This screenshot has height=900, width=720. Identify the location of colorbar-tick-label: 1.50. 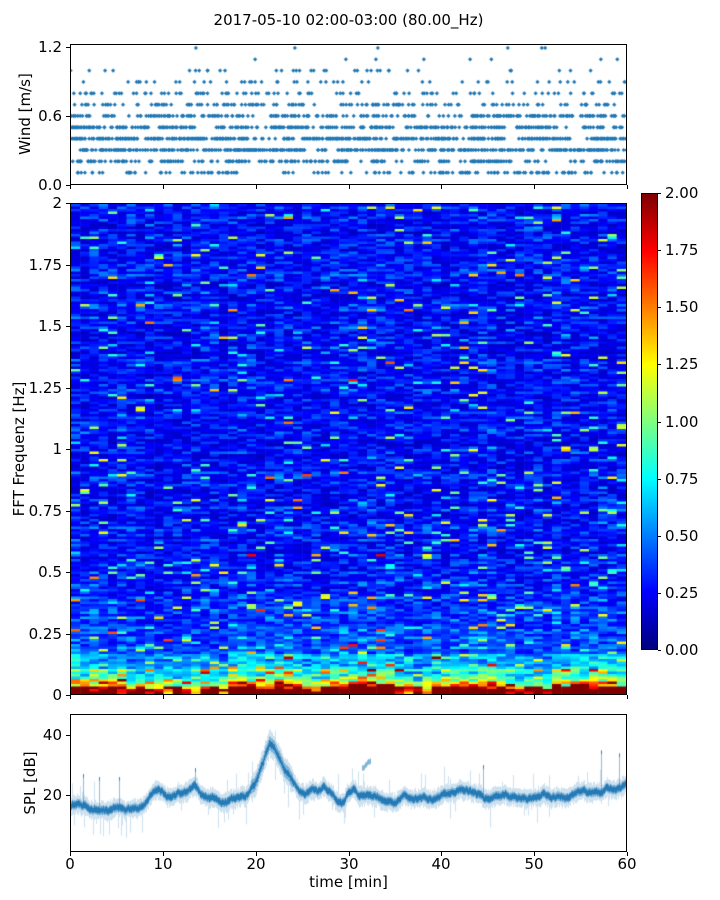
(682, 307).